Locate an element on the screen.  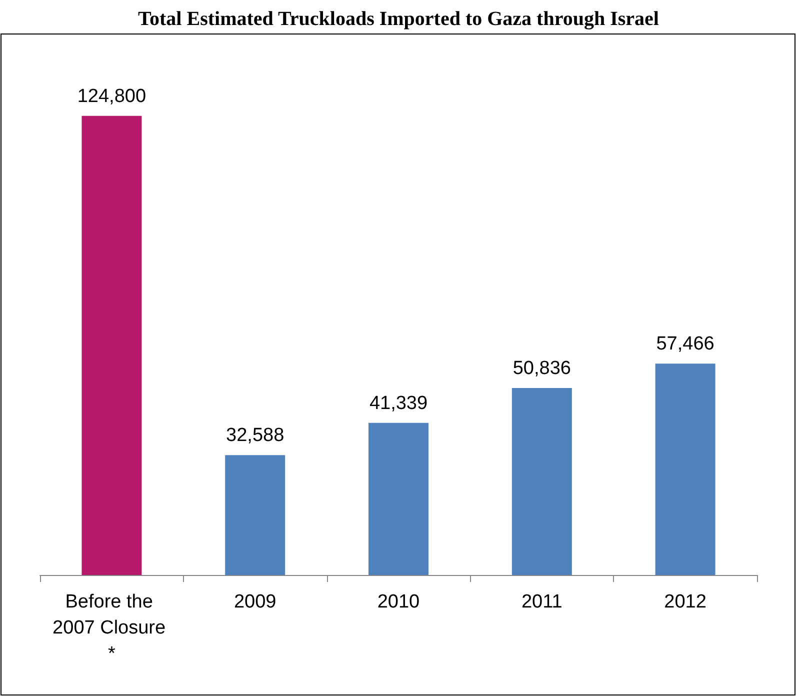
x-tick-label: 2009 is located at coordinates (255, 602).